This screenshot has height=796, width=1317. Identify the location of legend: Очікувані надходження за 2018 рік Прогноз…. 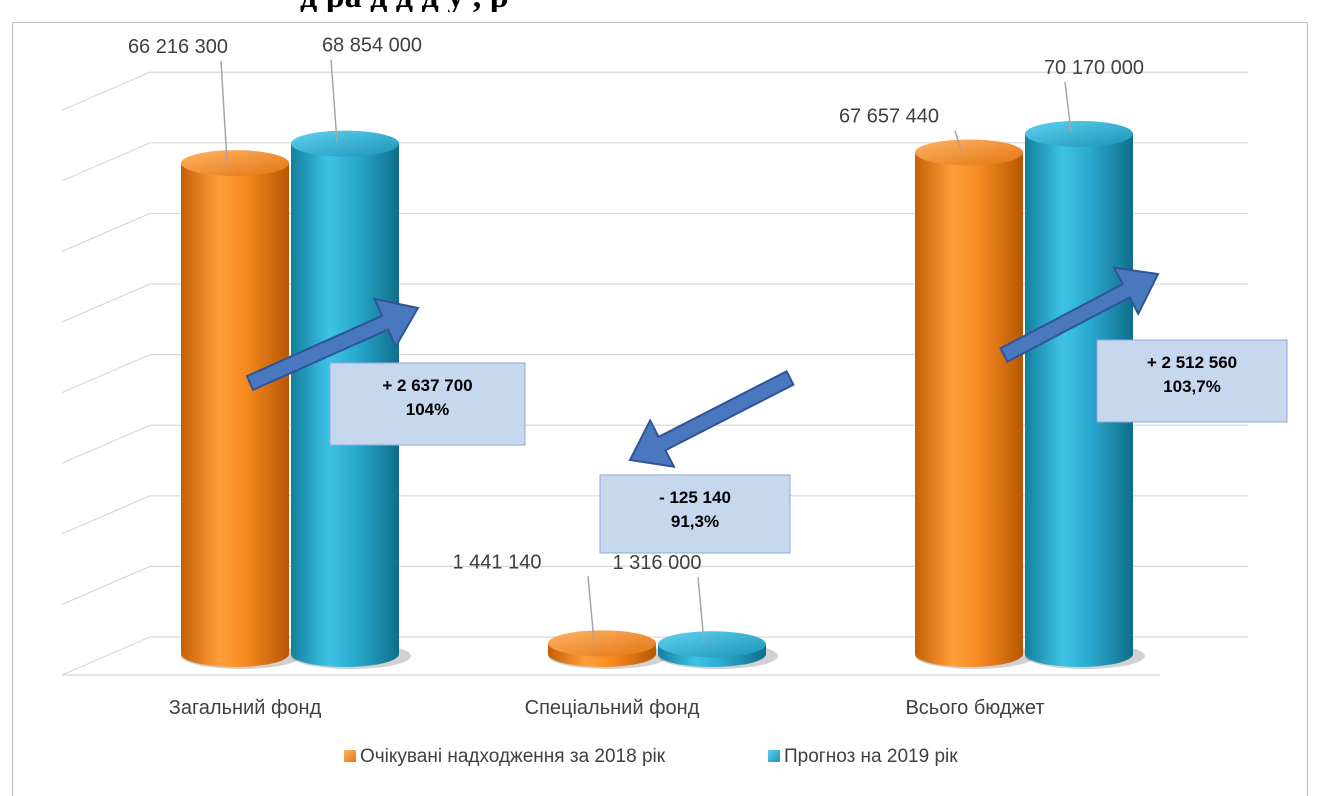
(651, 756).